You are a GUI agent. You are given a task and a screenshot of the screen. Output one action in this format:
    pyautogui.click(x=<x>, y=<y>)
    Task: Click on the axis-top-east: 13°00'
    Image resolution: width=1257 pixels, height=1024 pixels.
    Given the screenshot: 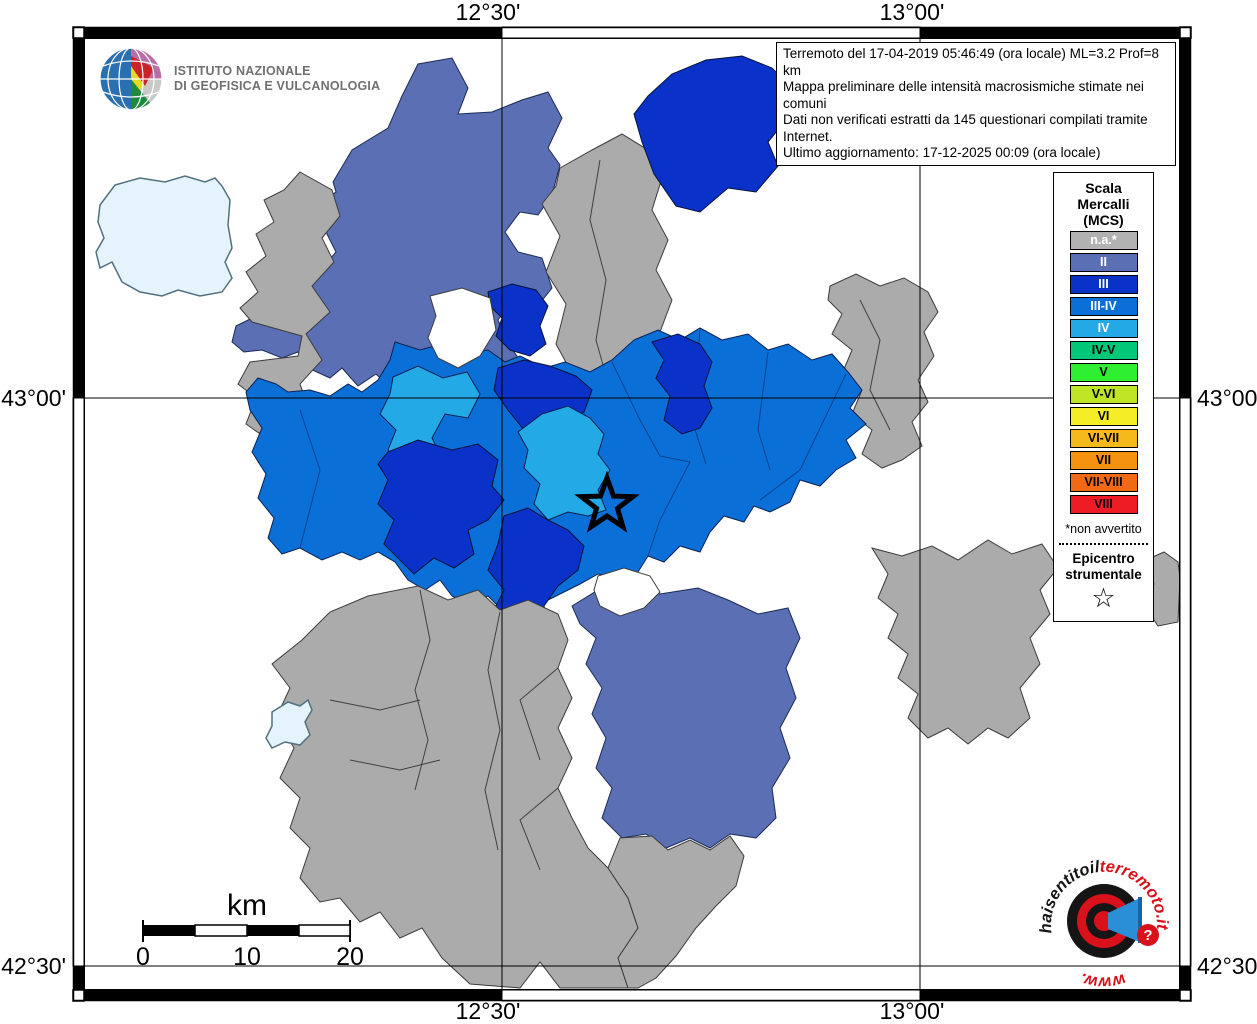 What is the action you would take?
    pyautogui.click(x=912, y=12)
    